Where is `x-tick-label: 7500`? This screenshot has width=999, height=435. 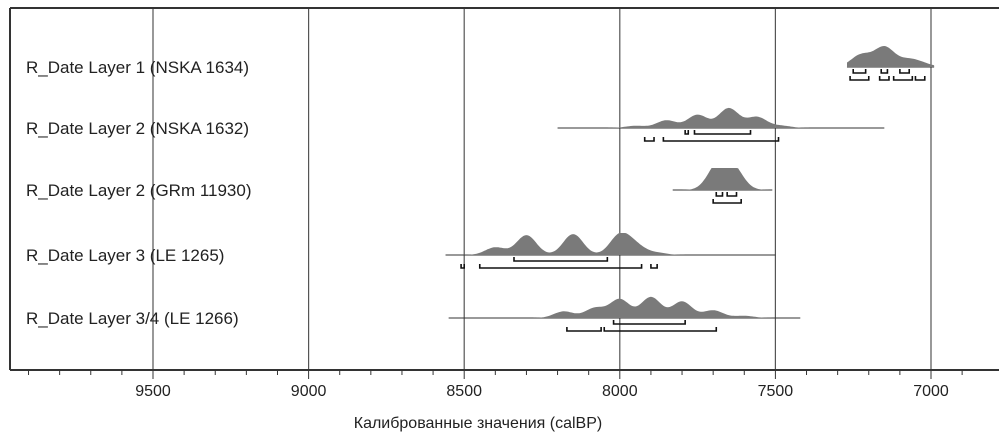
x-tick-label: 7500 is located at coordinates (776, 391).